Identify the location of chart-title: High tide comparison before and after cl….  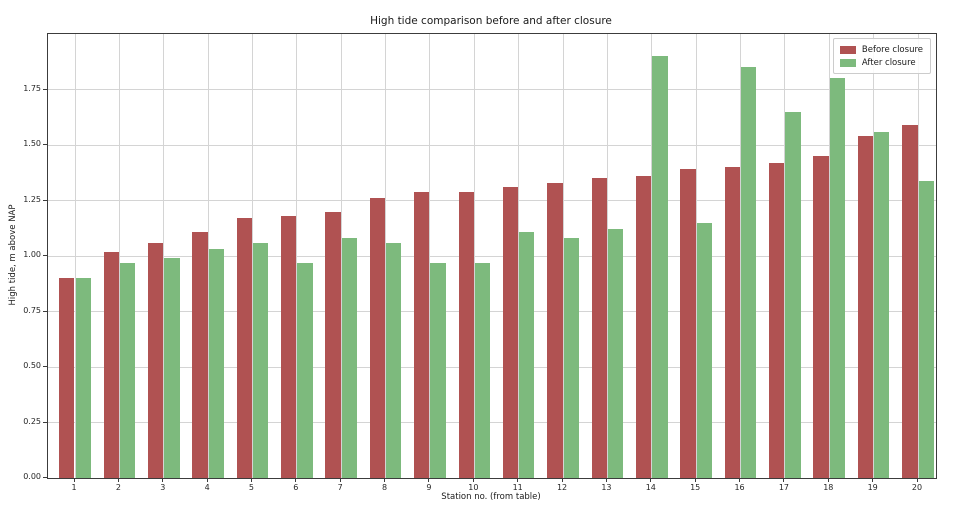
(491, 21).